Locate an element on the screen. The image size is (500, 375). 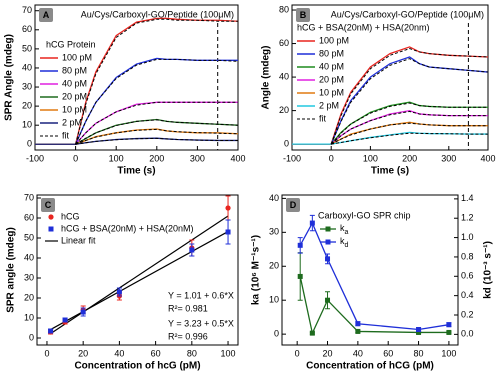
plot-frame is located at coordinates (370, 270).